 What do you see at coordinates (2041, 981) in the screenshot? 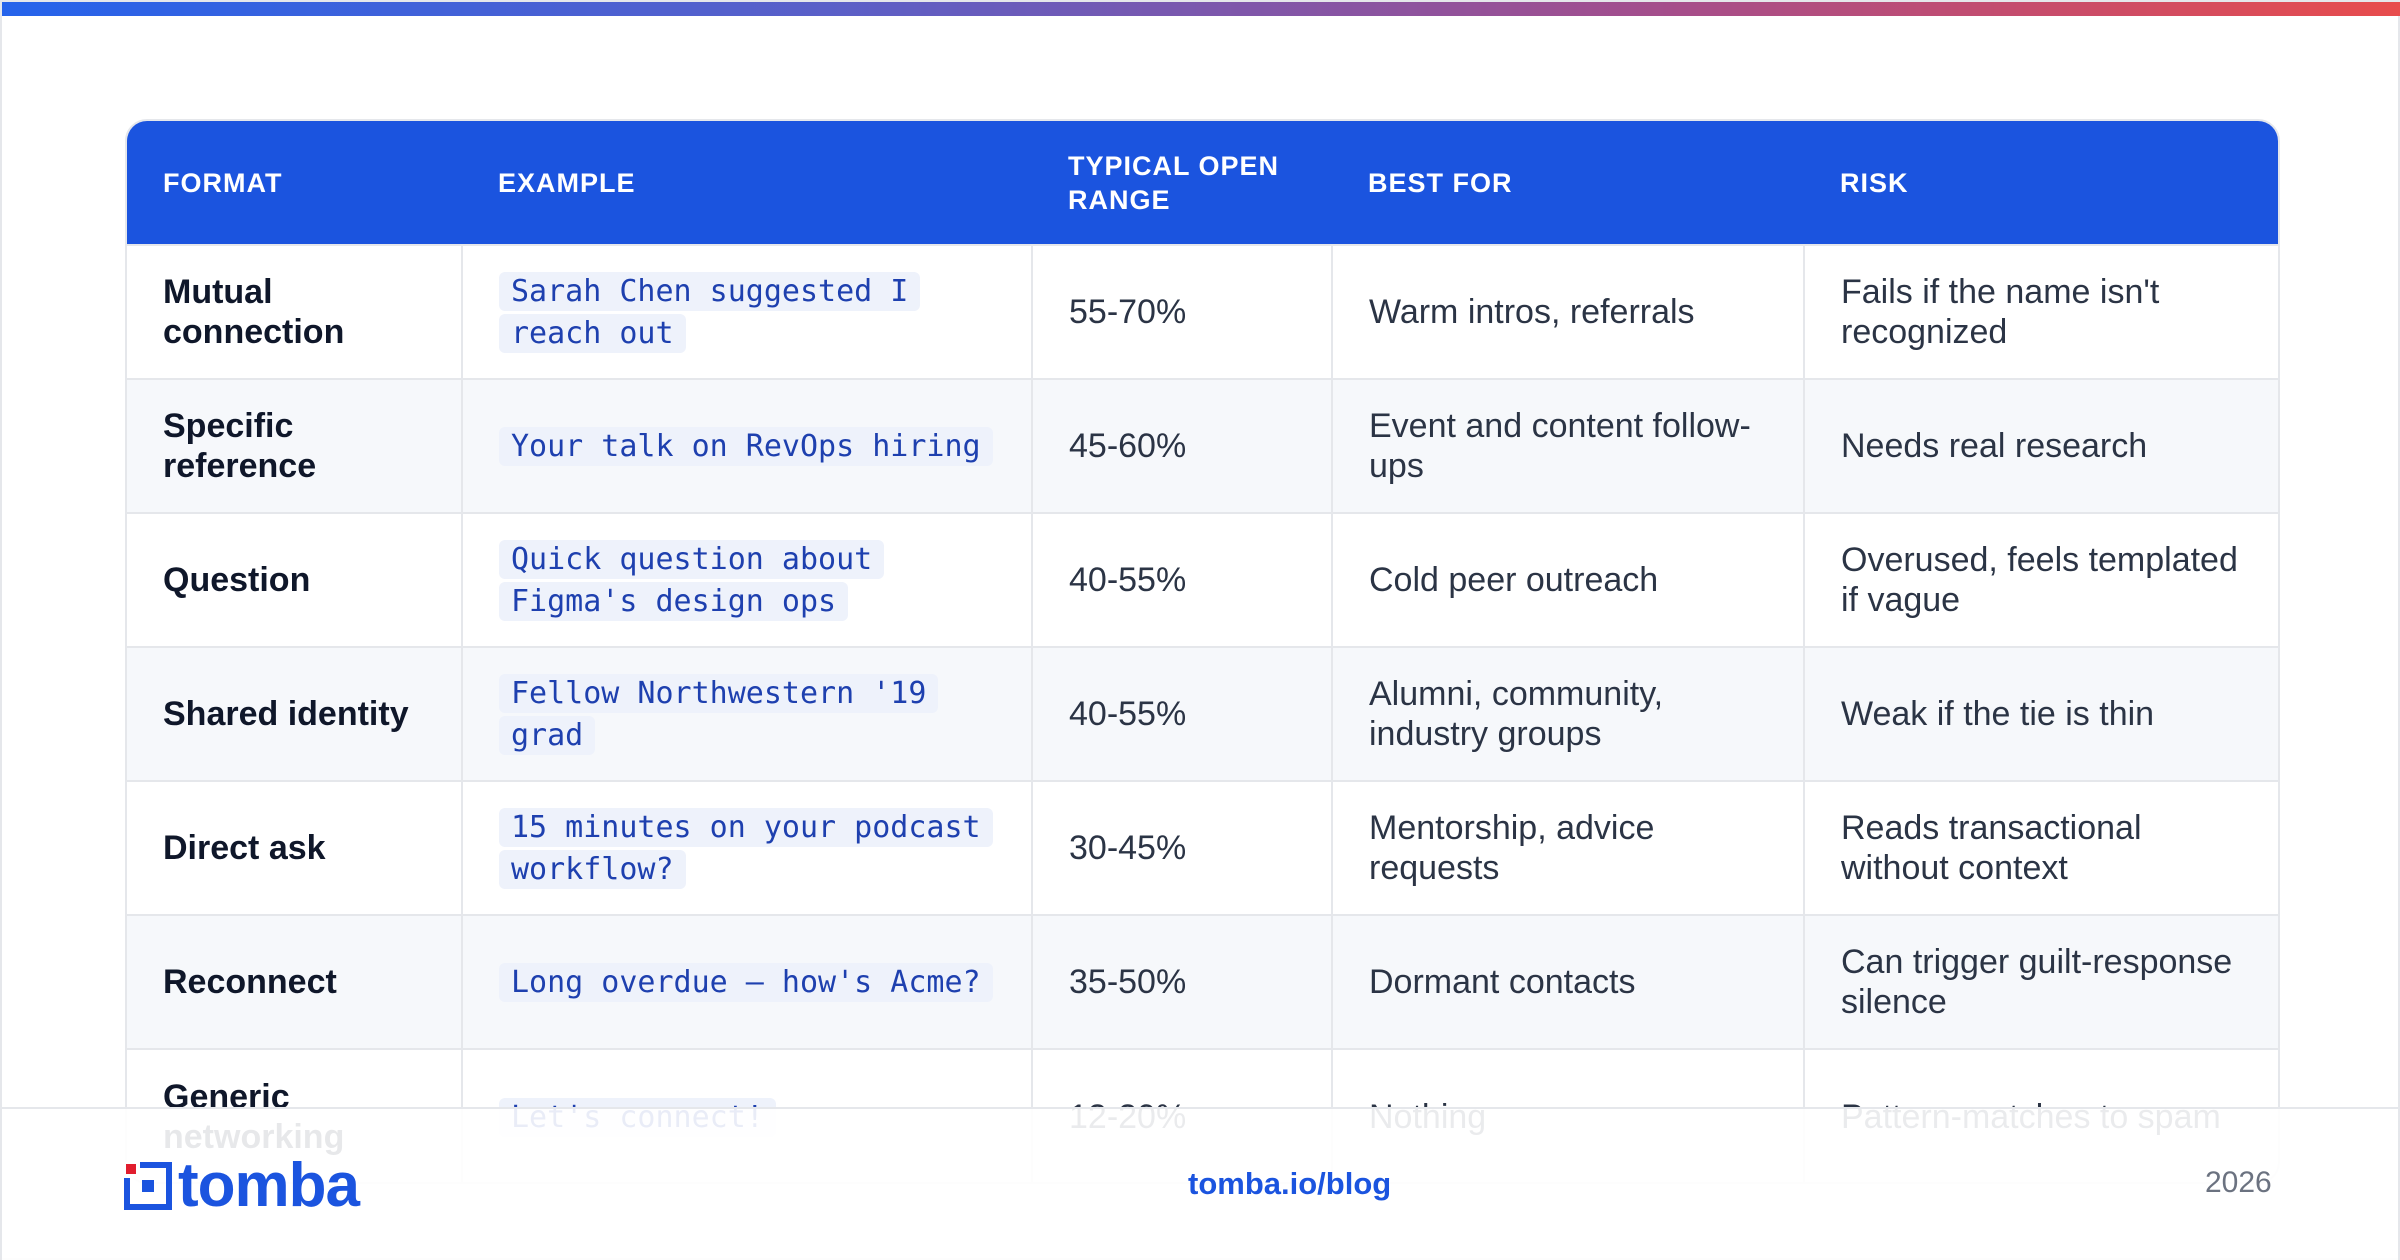
I see `risk-cell: Can trigger guilt-response silence` at bounding box center [2041, 981].